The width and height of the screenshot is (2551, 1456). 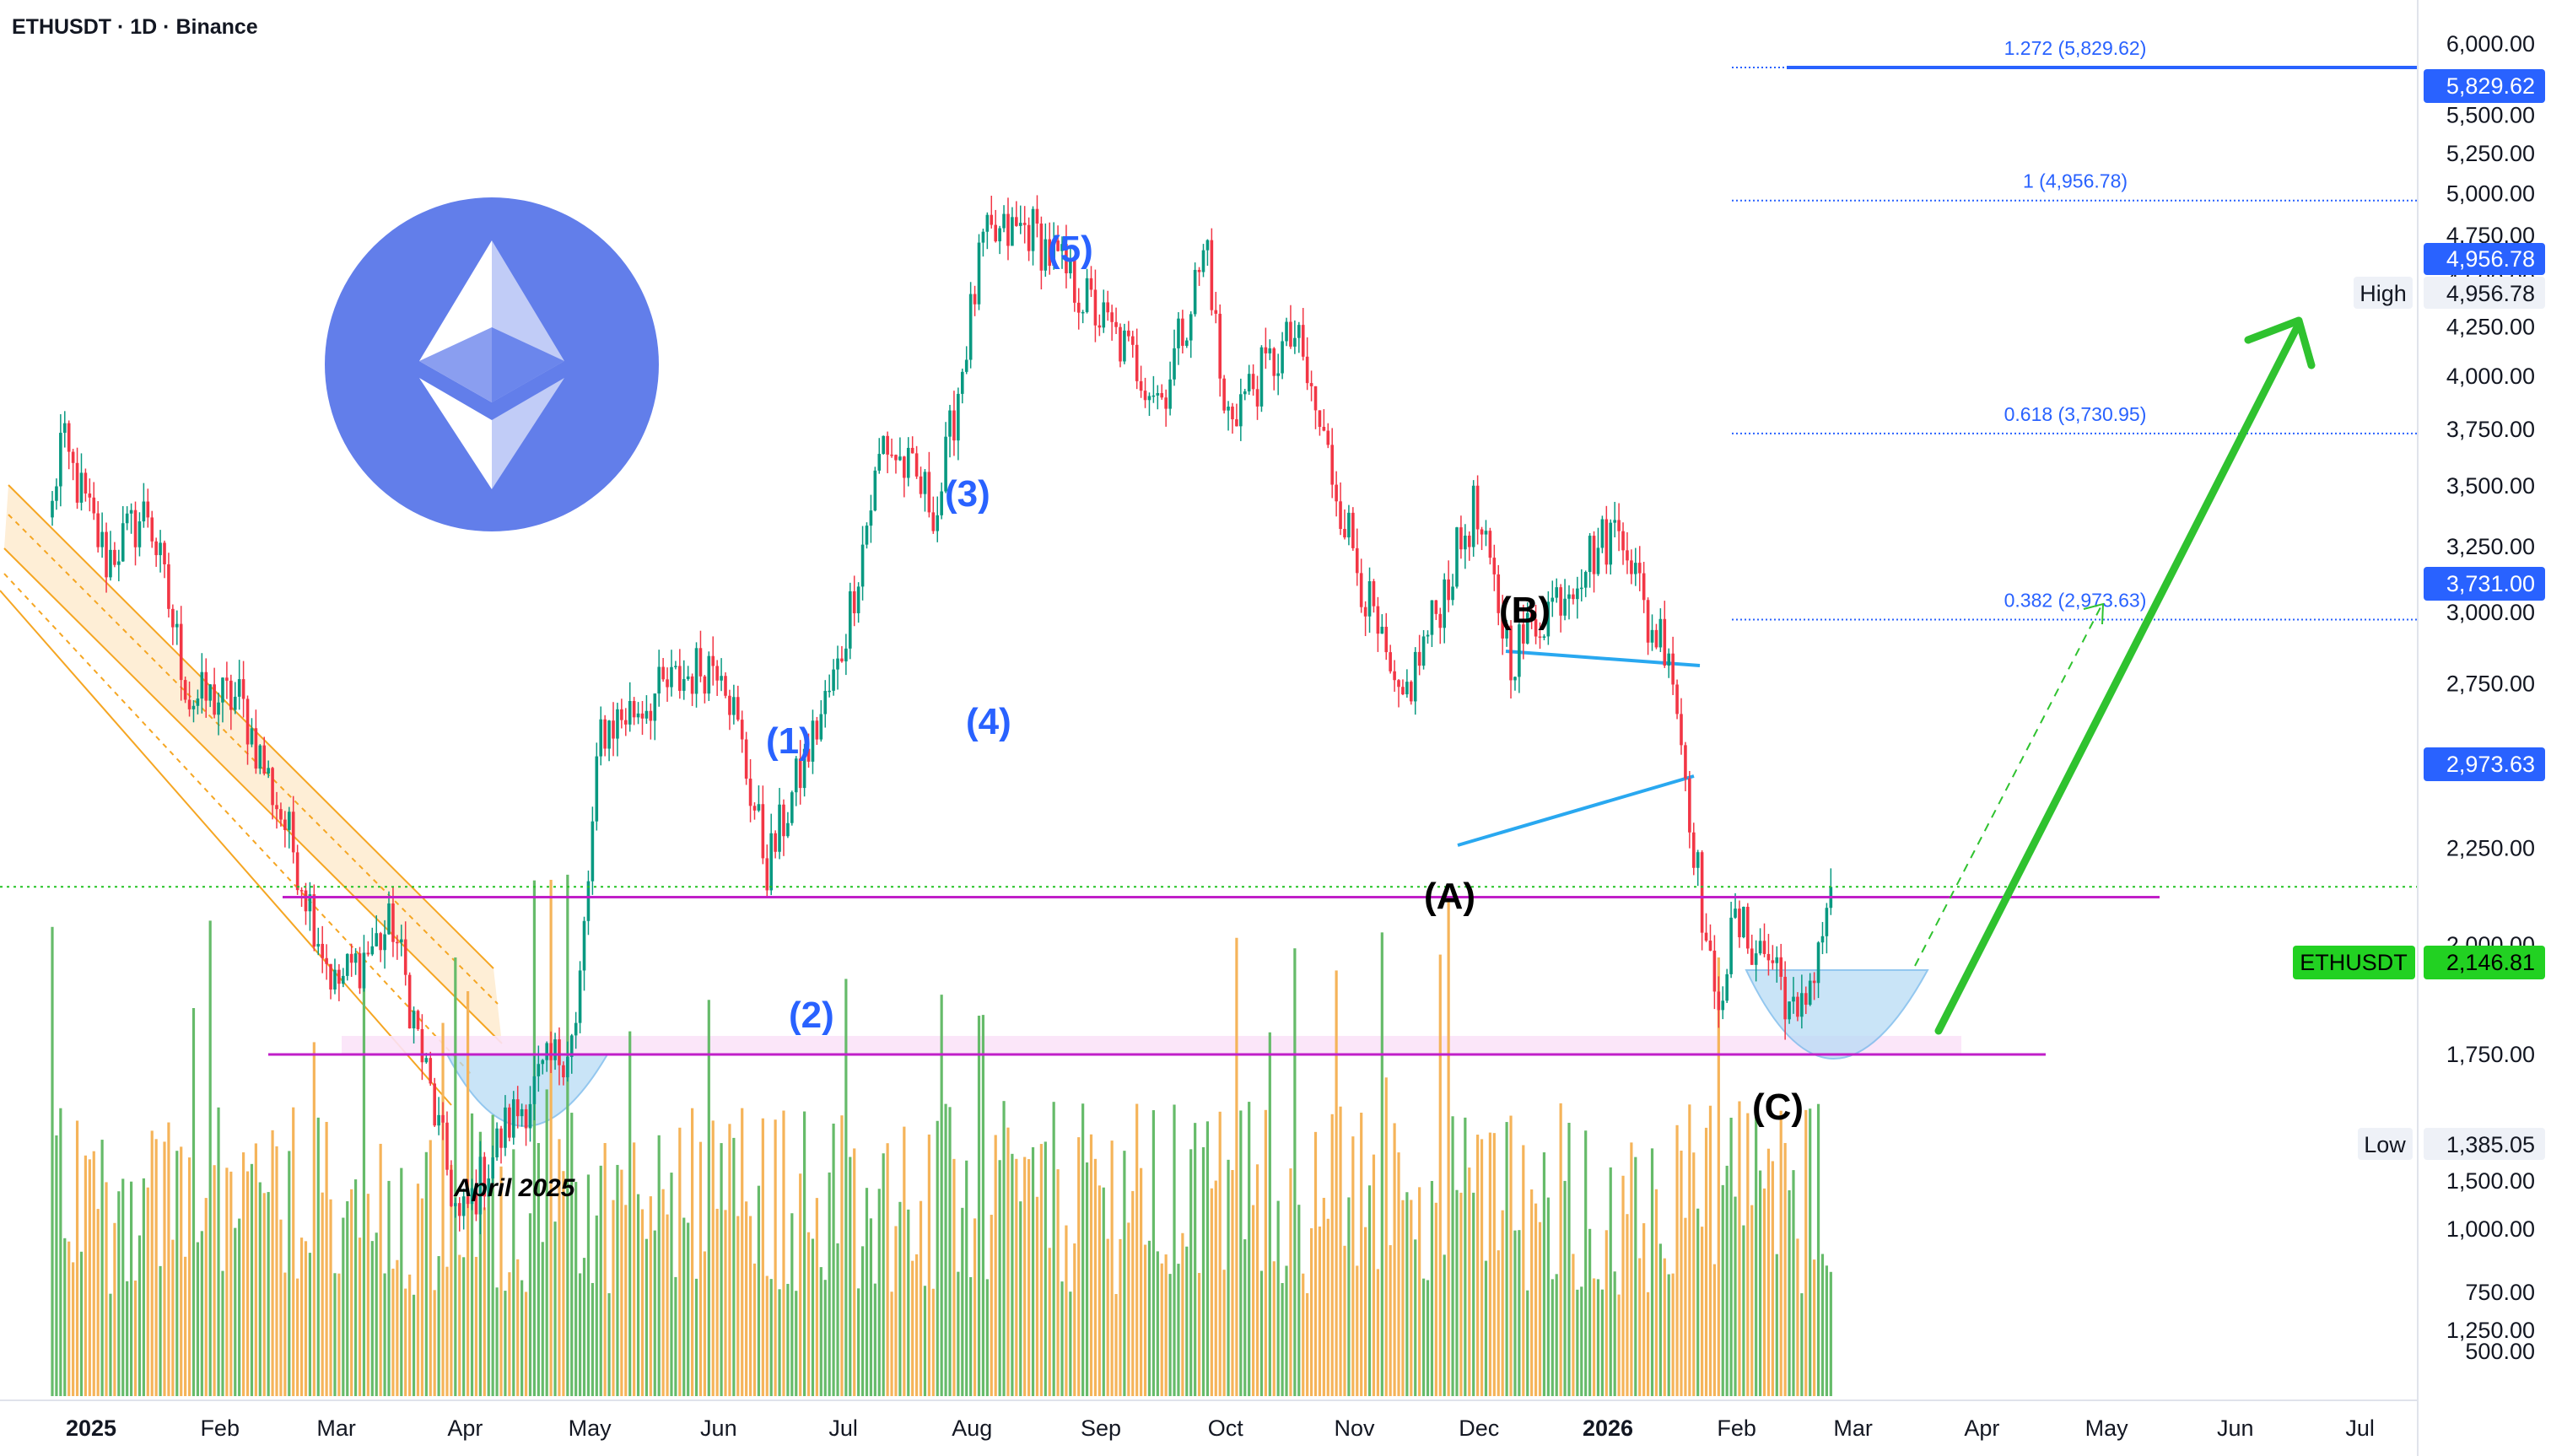 I want to click on wave-label-4: (4), so click(x=988, y=722).